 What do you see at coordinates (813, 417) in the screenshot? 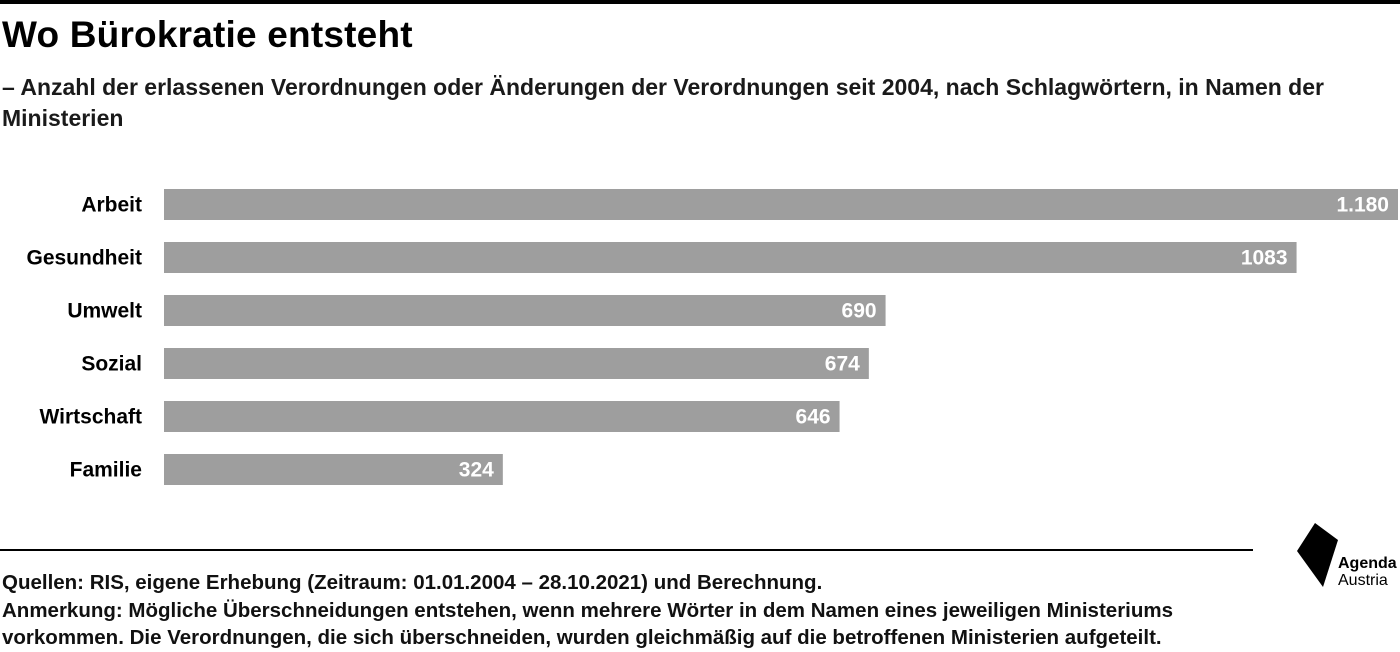
I see `value-label-wirtschaft: 646` at bounding box center [813, 417].